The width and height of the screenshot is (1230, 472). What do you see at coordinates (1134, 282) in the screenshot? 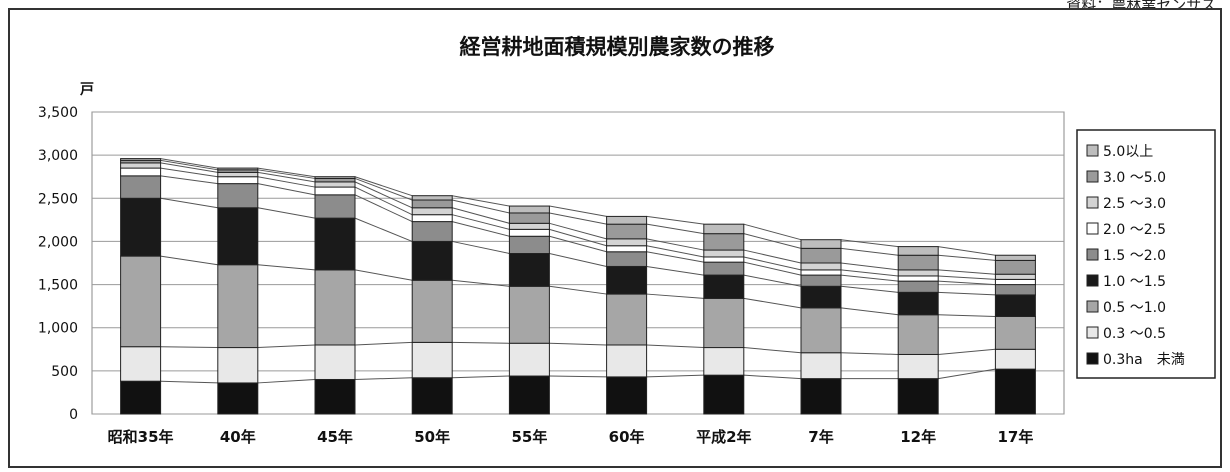
I see `legend-label: 1.0 ～1.5` at bounding box center [1134, 282].